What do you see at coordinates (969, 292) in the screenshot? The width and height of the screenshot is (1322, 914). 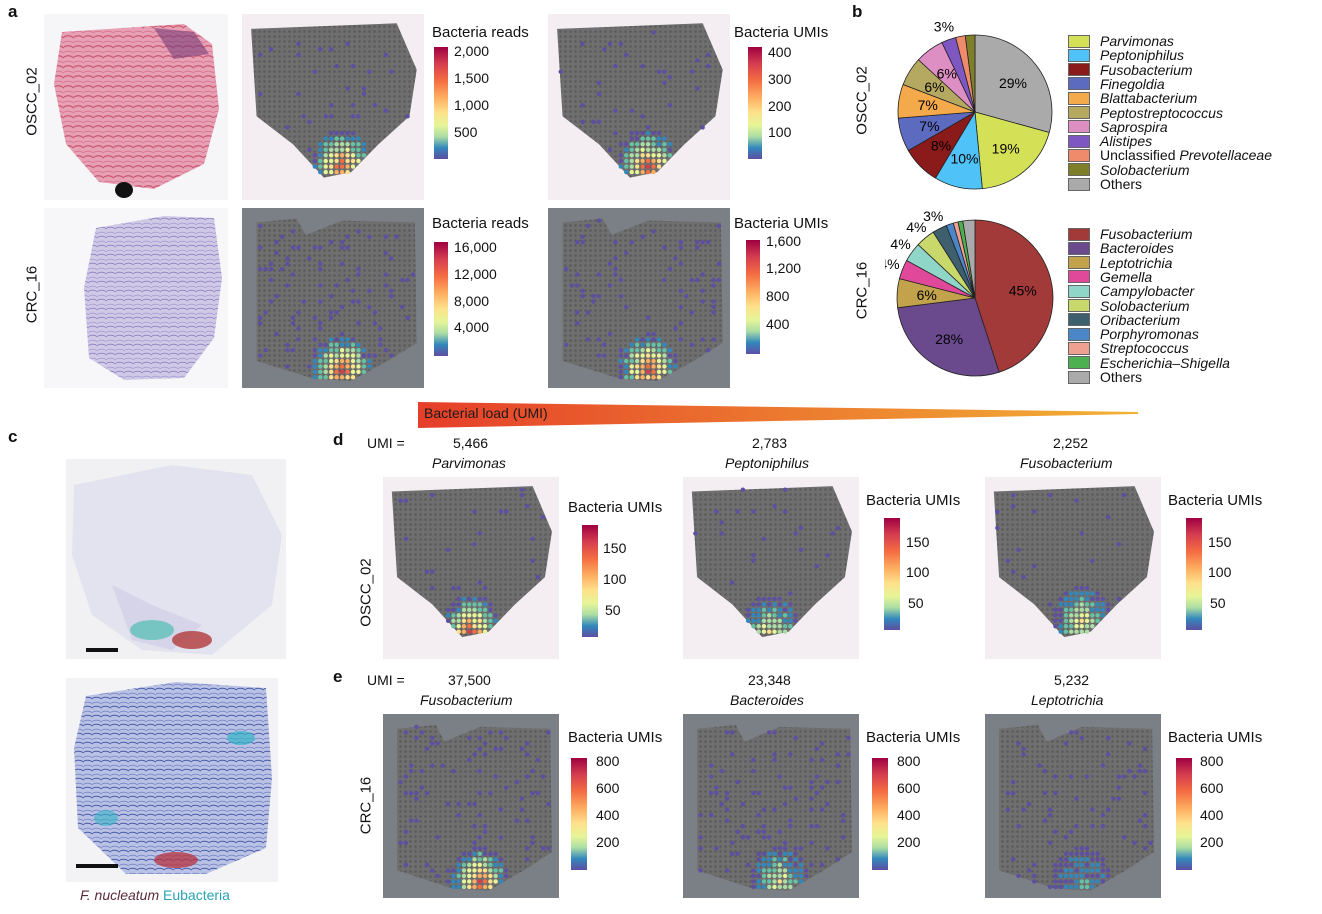 I see `pie-chart-crc: 45%28%6%4%4%4%3%` at bounding box center [969, 292].